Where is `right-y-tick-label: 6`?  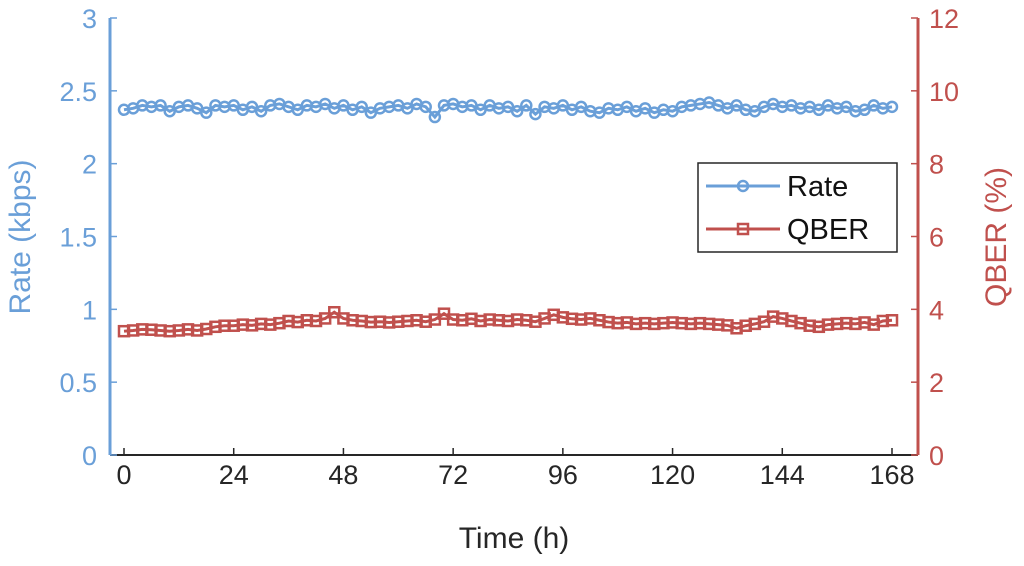
right-y-tick-label: 6 is located at coordinates (936, 238).